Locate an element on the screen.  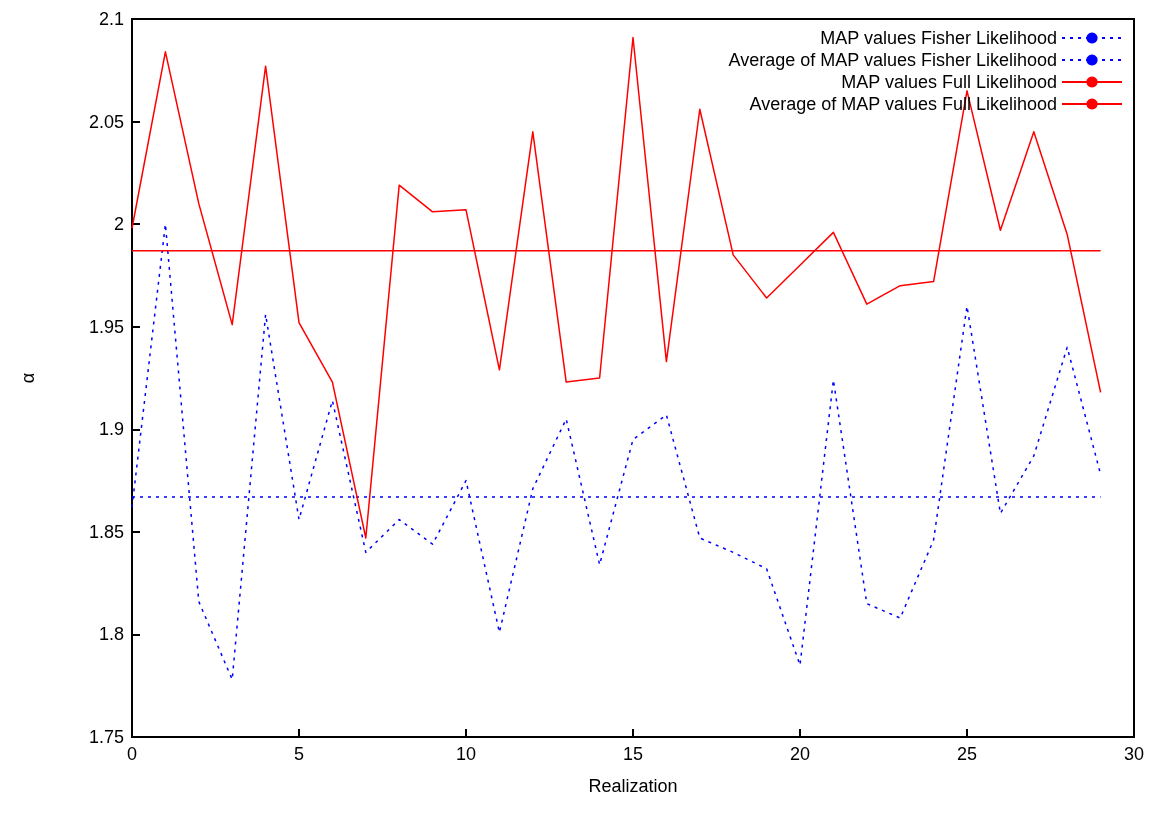
x-tick-label: 15 is located at coordinates (633, 754).